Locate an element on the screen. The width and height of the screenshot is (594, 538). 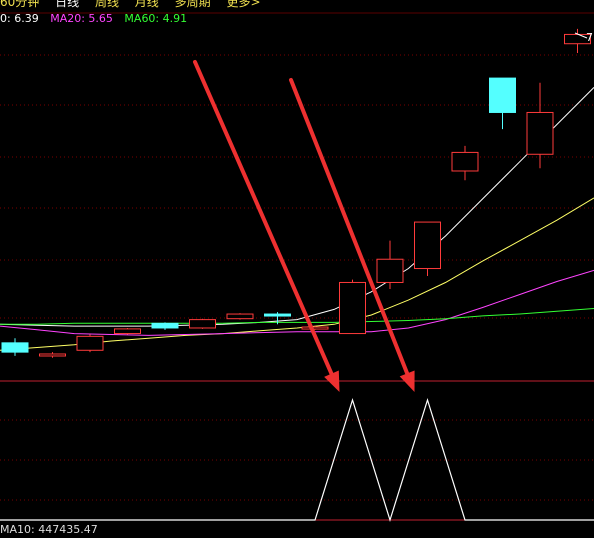
tab-monthly: 月线 is located at coordinates (146, 4).